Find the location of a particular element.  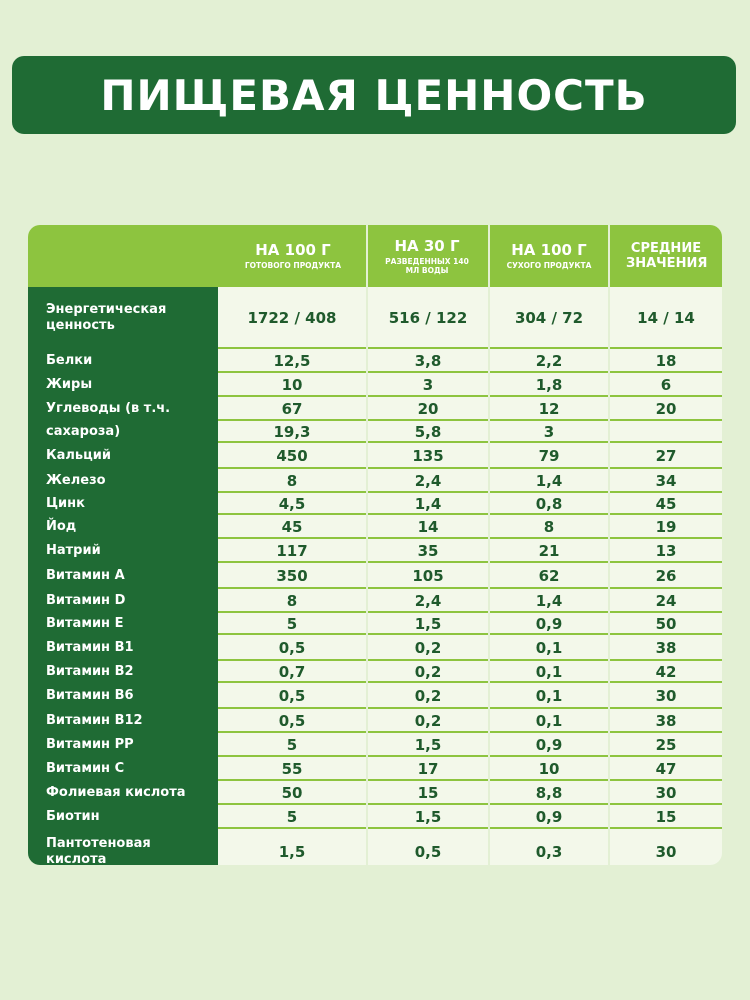

value-cell: 19,3 is located at coordinates (292, 432).